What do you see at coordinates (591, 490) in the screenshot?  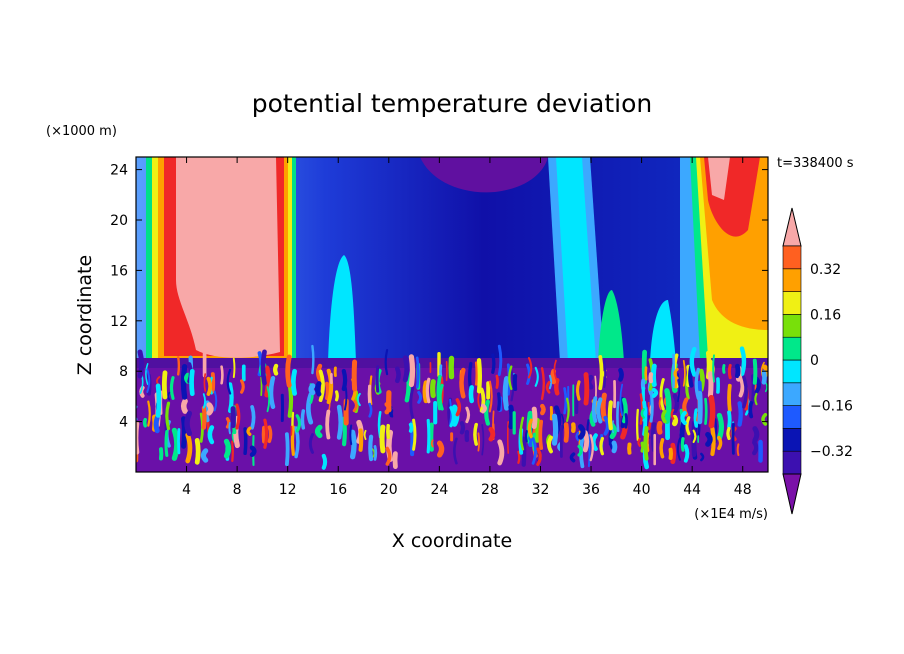 I see `x-tick-label: 36` at bounding box center [591, 490].